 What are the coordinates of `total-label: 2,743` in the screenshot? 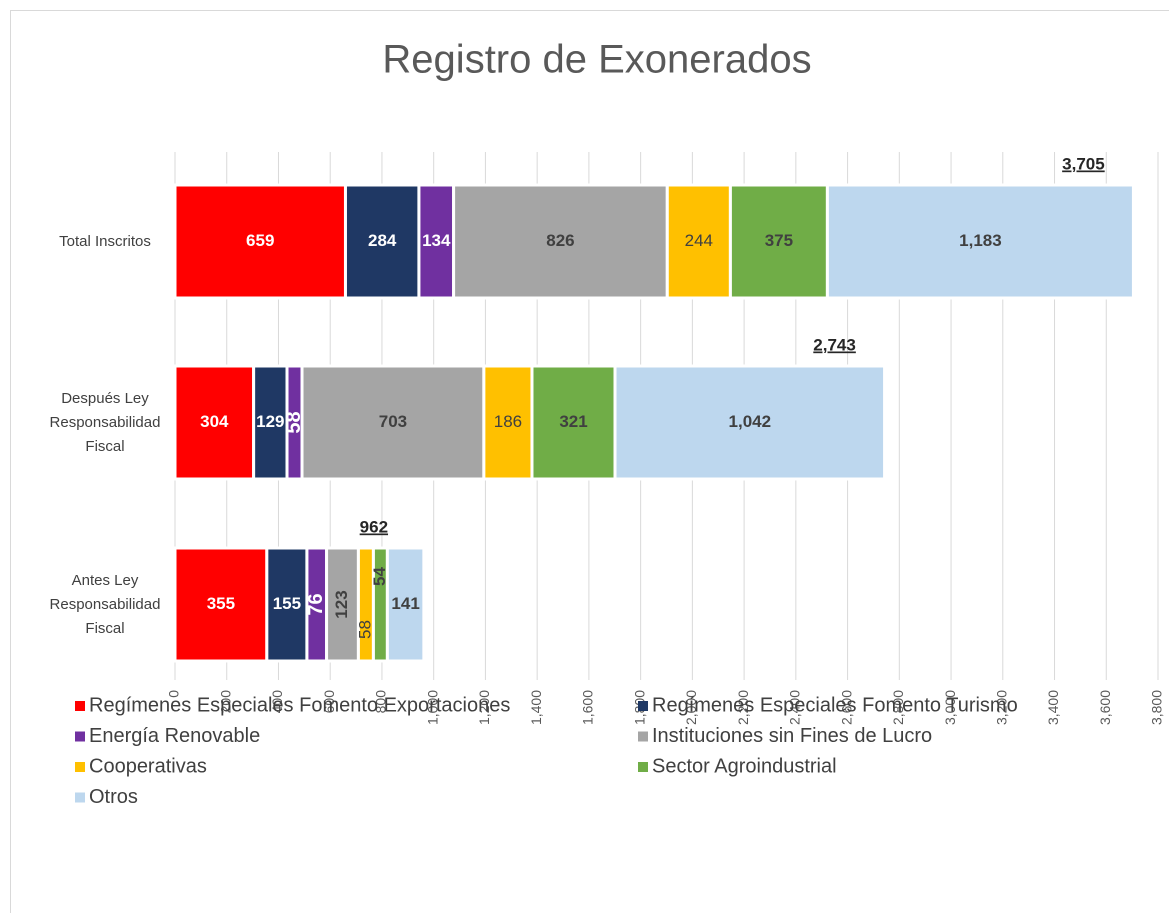 It's located at (834, 344).